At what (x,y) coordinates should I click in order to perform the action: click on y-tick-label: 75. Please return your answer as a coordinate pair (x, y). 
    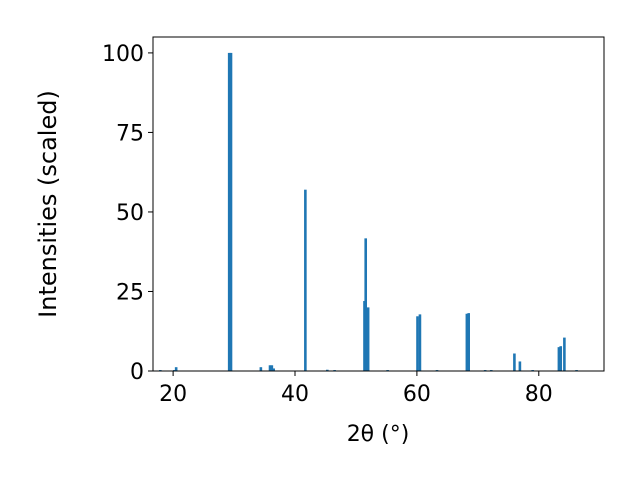
    Looking at the image, I should click on (130, 133).